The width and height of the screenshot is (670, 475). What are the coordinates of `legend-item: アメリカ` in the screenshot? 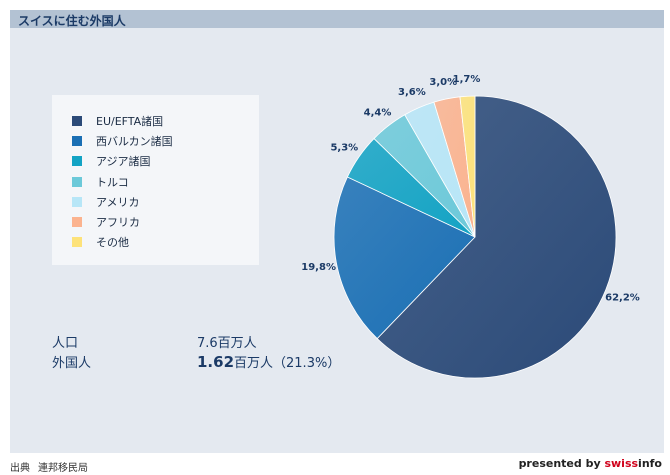 It's located at (105, 202).